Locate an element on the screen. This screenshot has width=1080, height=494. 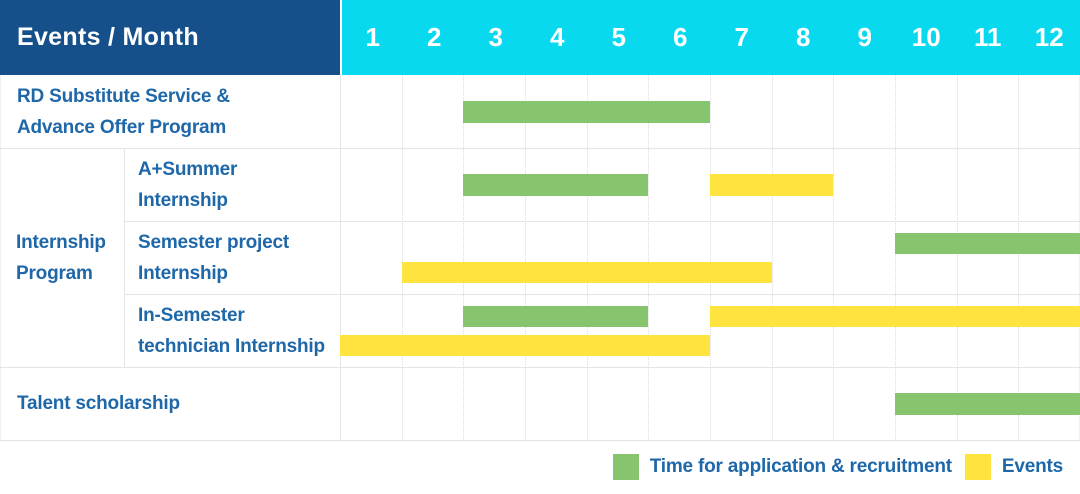
row-label-1: A+Summer Internship is located at coordinates (188, 184).